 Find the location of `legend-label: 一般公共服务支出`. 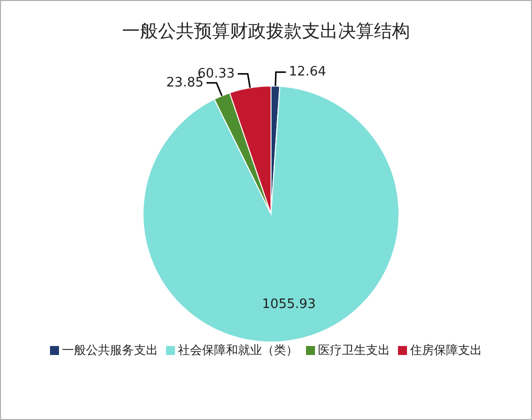

legend-label: 一般公共服务支出 is located at coordinates (109, 350).